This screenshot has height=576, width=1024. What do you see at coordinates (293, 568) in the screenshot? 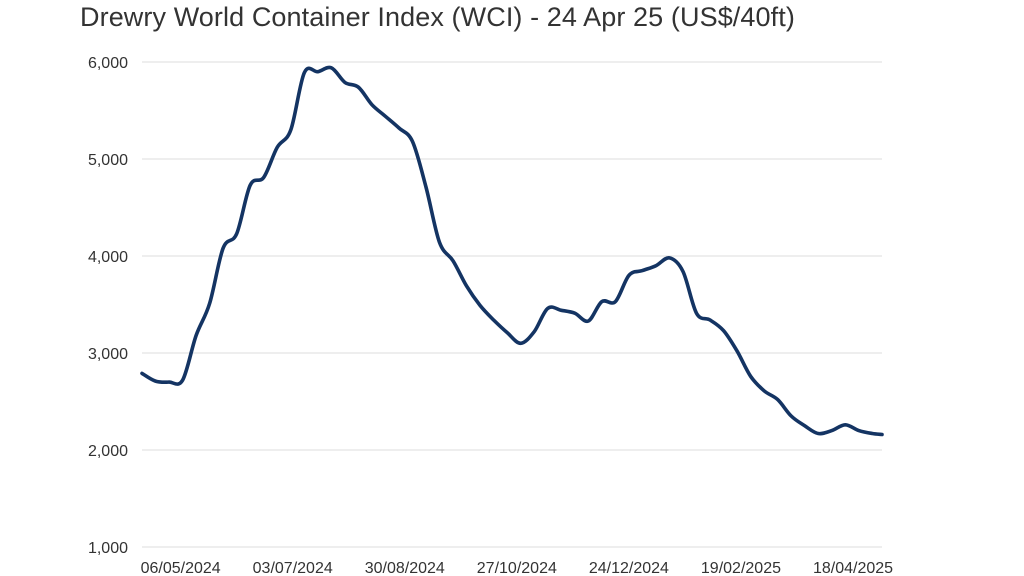
I see `x-tick-label: 03/07/2024` at bounding box center [293, 568].